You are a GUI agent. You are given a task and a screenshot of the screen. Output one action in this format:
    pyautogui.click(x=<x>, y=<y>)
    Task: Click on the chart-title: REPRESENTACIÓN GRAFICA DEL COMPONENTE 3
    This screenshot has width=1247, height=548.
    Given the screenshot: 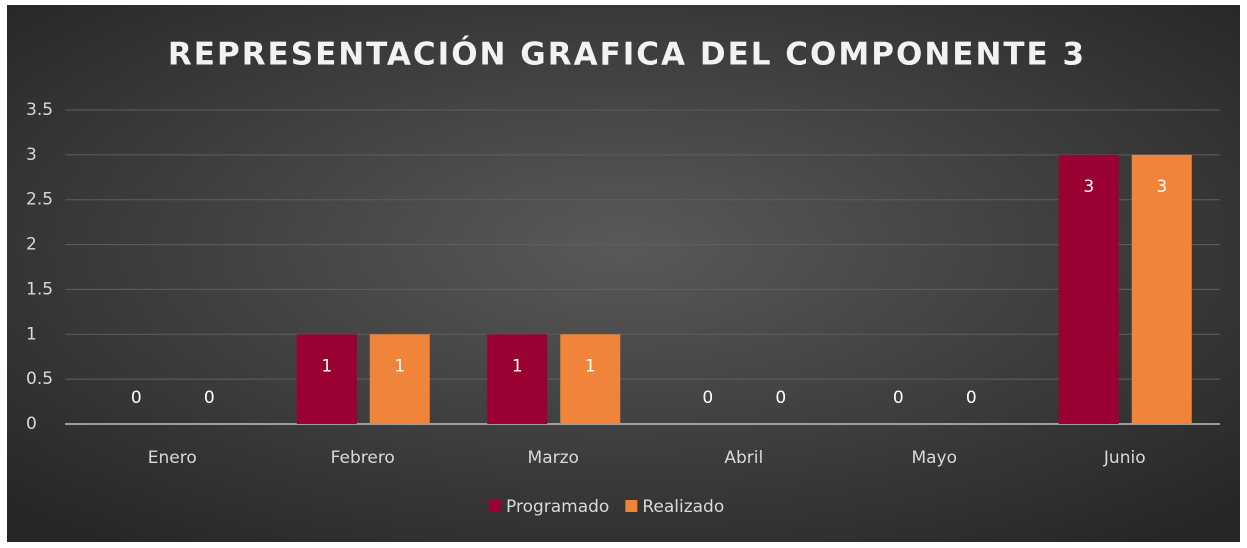 What is the action you would take?
    pyautogui.click(x=627, y=54)
    